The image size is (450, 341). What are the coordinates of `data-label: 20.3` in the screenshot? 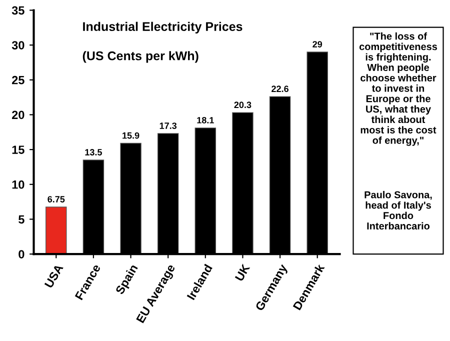 It's located at (243, 105).